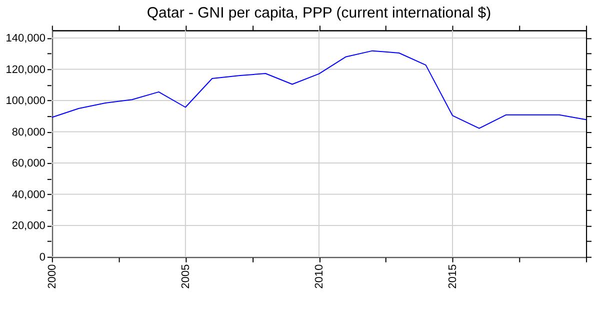 Image resolution: width=600 pixels, height=315 pixels. What do you see at coordinates (29, 226) in the screenshot?
I see `y-tick-label: 20,000` at bounding box center [29, 226].